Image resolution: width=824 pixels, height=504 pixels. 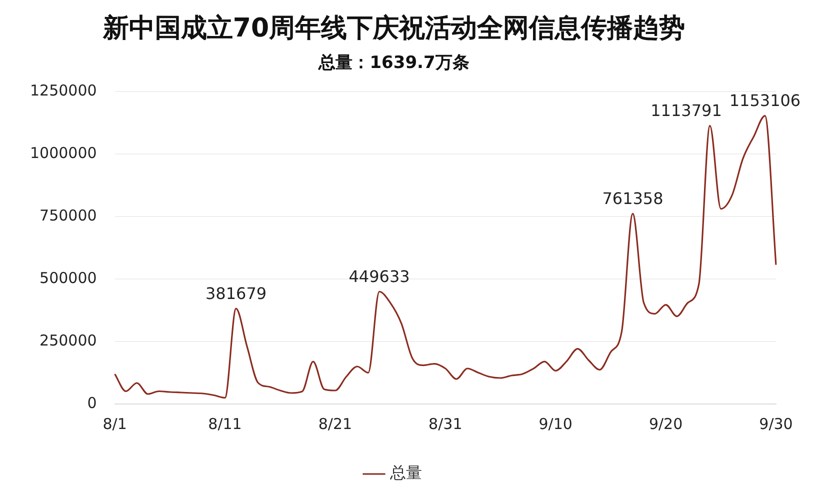 I want to click on y-tick-label: 0, so click(x=92, y=403).